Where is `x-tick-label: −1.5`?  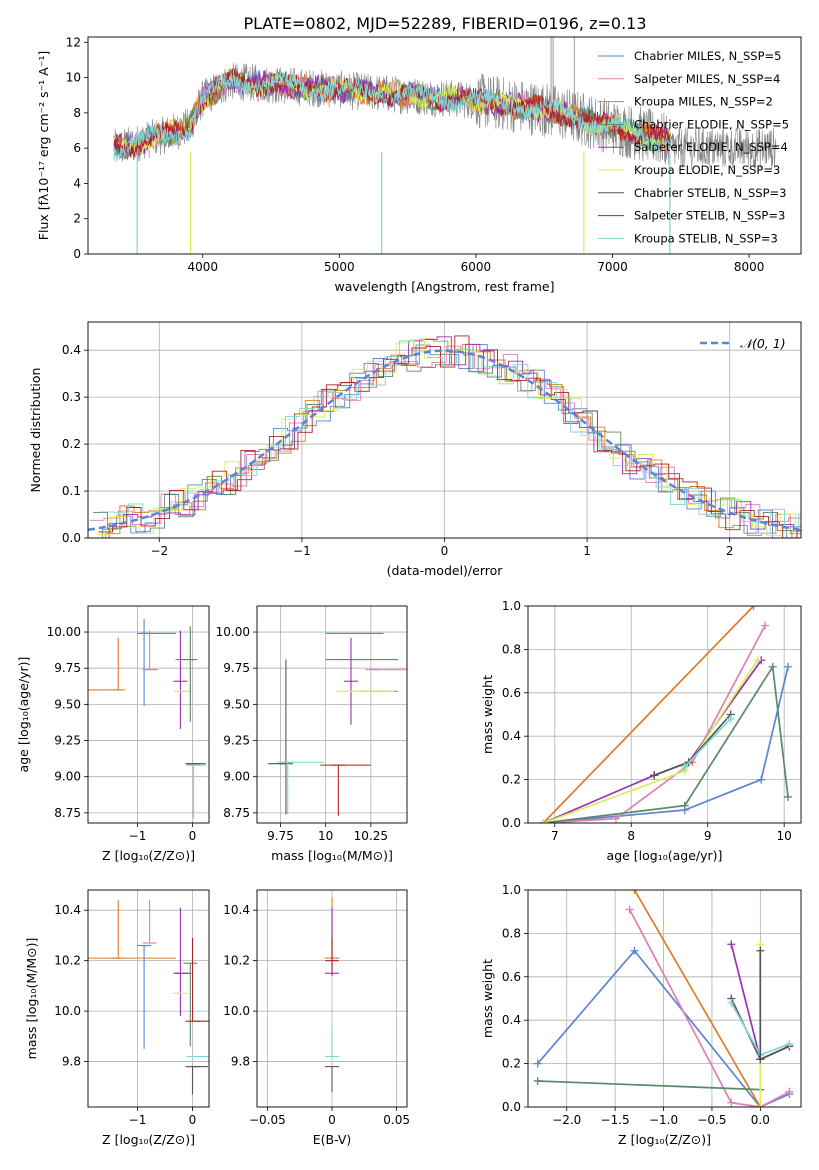 x-tick-label: −1.5 is located at coordinates (615, 1120).